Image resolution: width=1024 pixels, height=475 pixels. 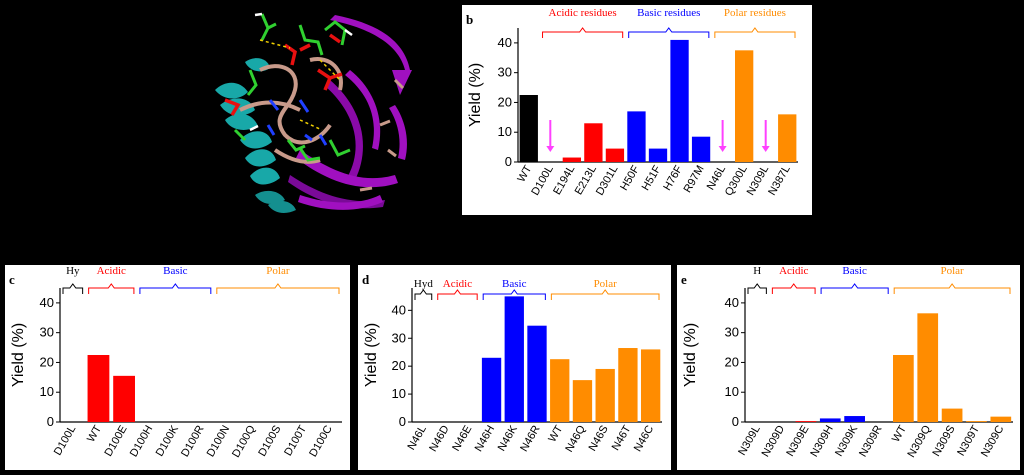 I want to click on bar-h50f, so click(x=636, y=136).